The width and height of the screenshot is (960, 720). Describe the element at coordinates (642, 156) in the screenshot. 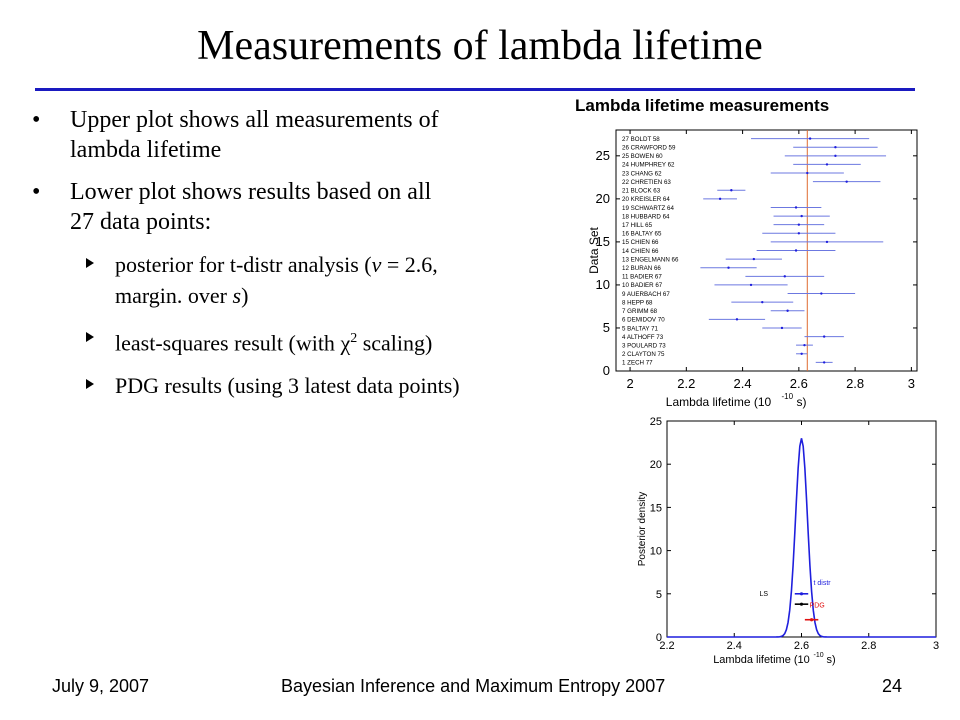

I see `dataset-label: 25 BOWEN 60` at that location.